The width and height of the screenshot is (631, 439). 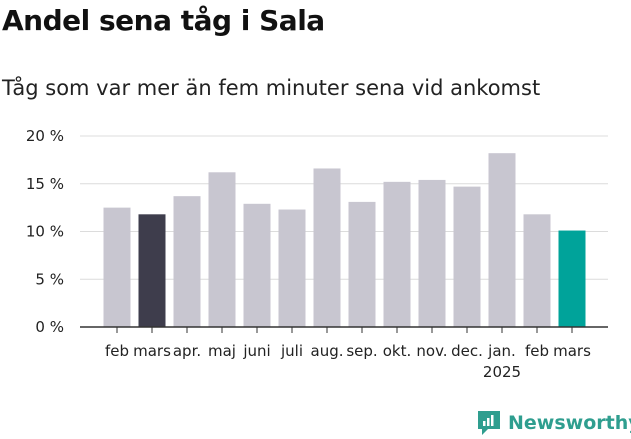 I want to click on chart-title: Andel sena tåg i Sala, so click(x=163, y=20).